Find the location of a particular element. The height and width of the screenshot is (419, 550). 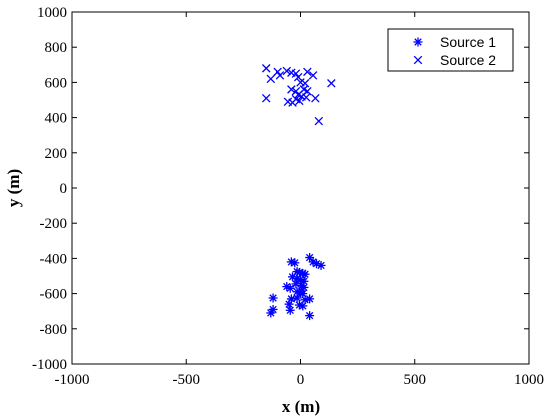

y-tick-label: 1000 is located at coordinates (52, 13).